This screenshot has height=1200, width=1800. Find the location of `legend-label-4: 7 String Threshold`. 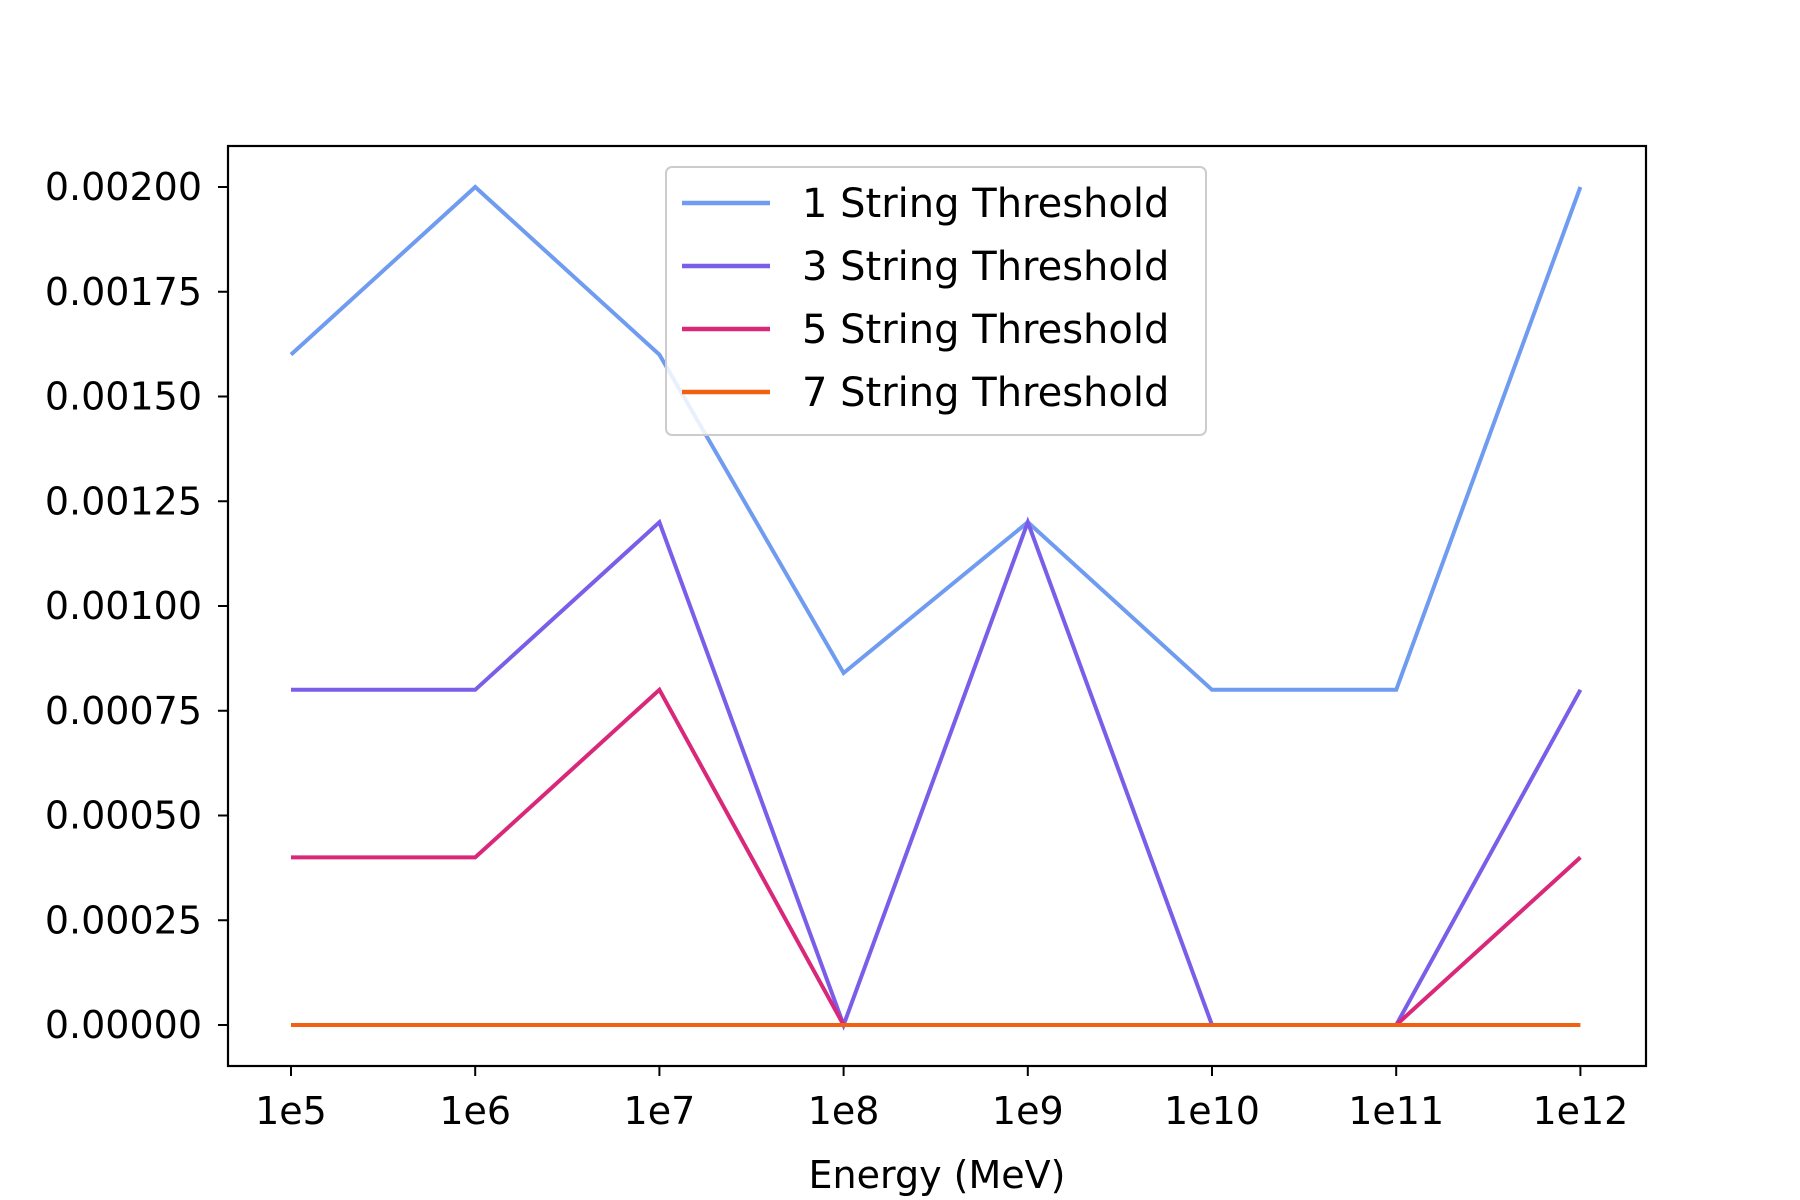

legend-label-4: 7 String Threshold is located at coordinates (985, 393).